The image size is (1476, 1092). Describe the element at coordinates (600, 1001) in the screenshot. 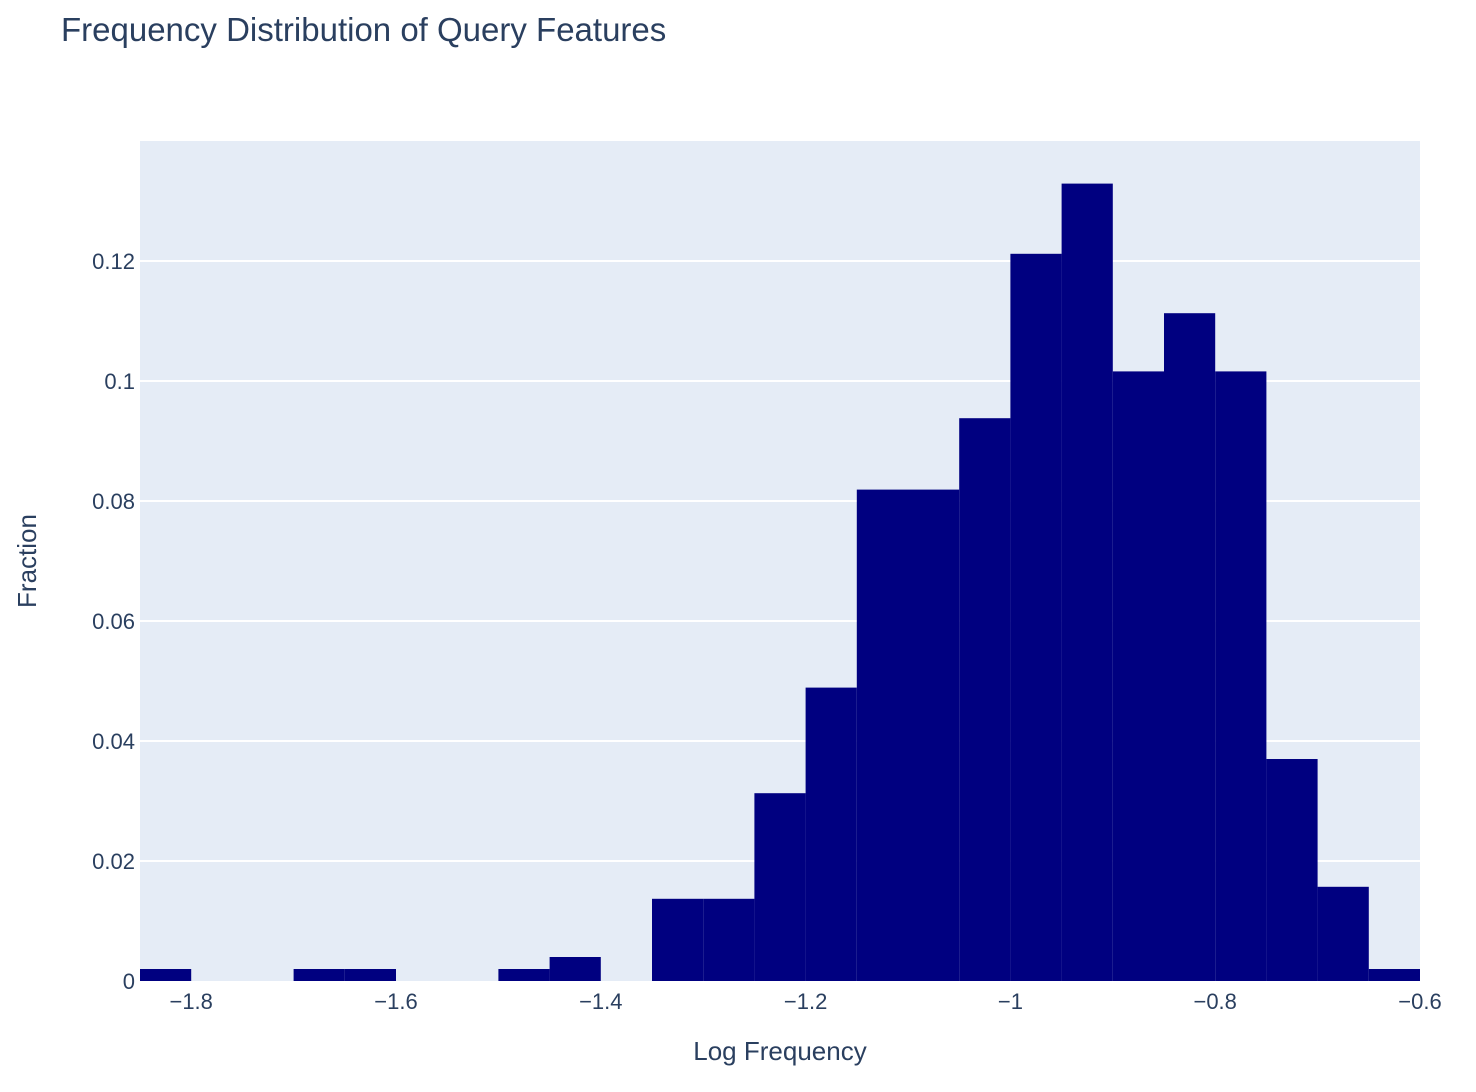

I see `x-tick-label: −1.4` at that location.